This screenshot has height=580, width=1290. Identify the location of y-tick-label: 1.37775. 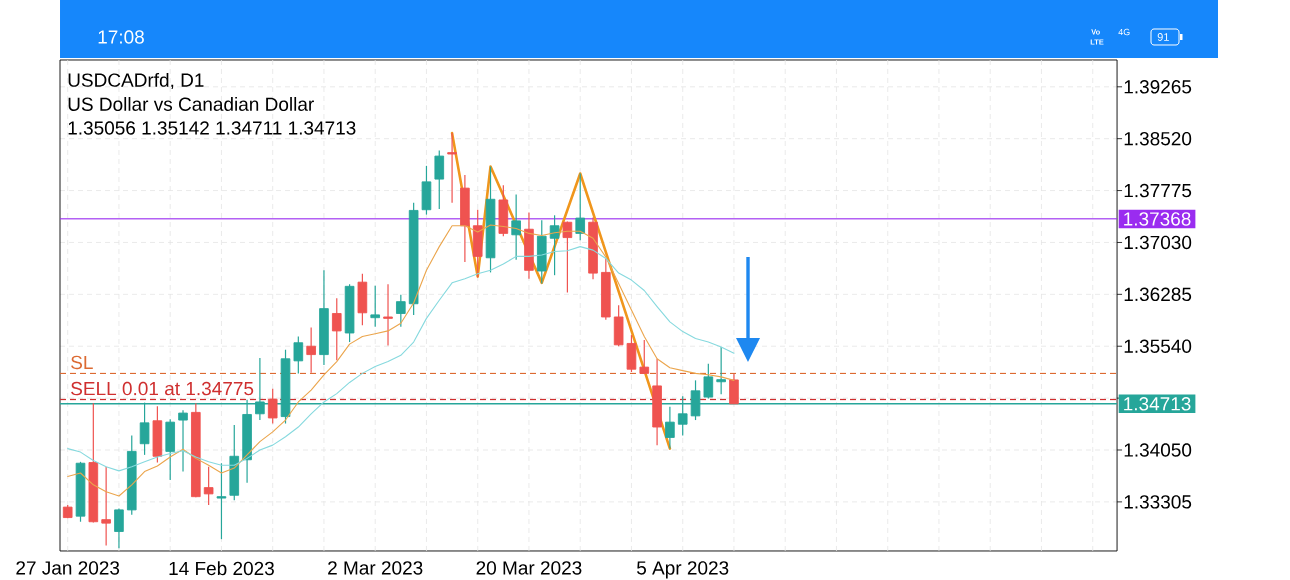
(1158, 190).